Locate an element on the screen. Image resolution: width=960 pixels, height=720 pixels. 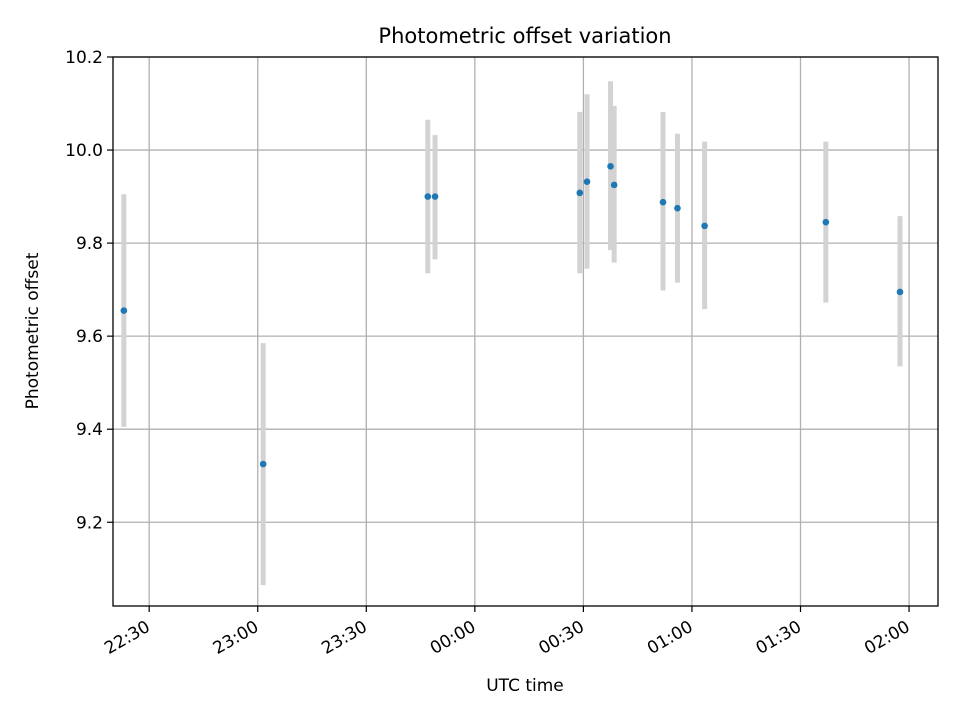
y-axis-ticks: 9.2 9.4 9.6 9.8 10.0 10.2 is located at coordinates (89, 290).